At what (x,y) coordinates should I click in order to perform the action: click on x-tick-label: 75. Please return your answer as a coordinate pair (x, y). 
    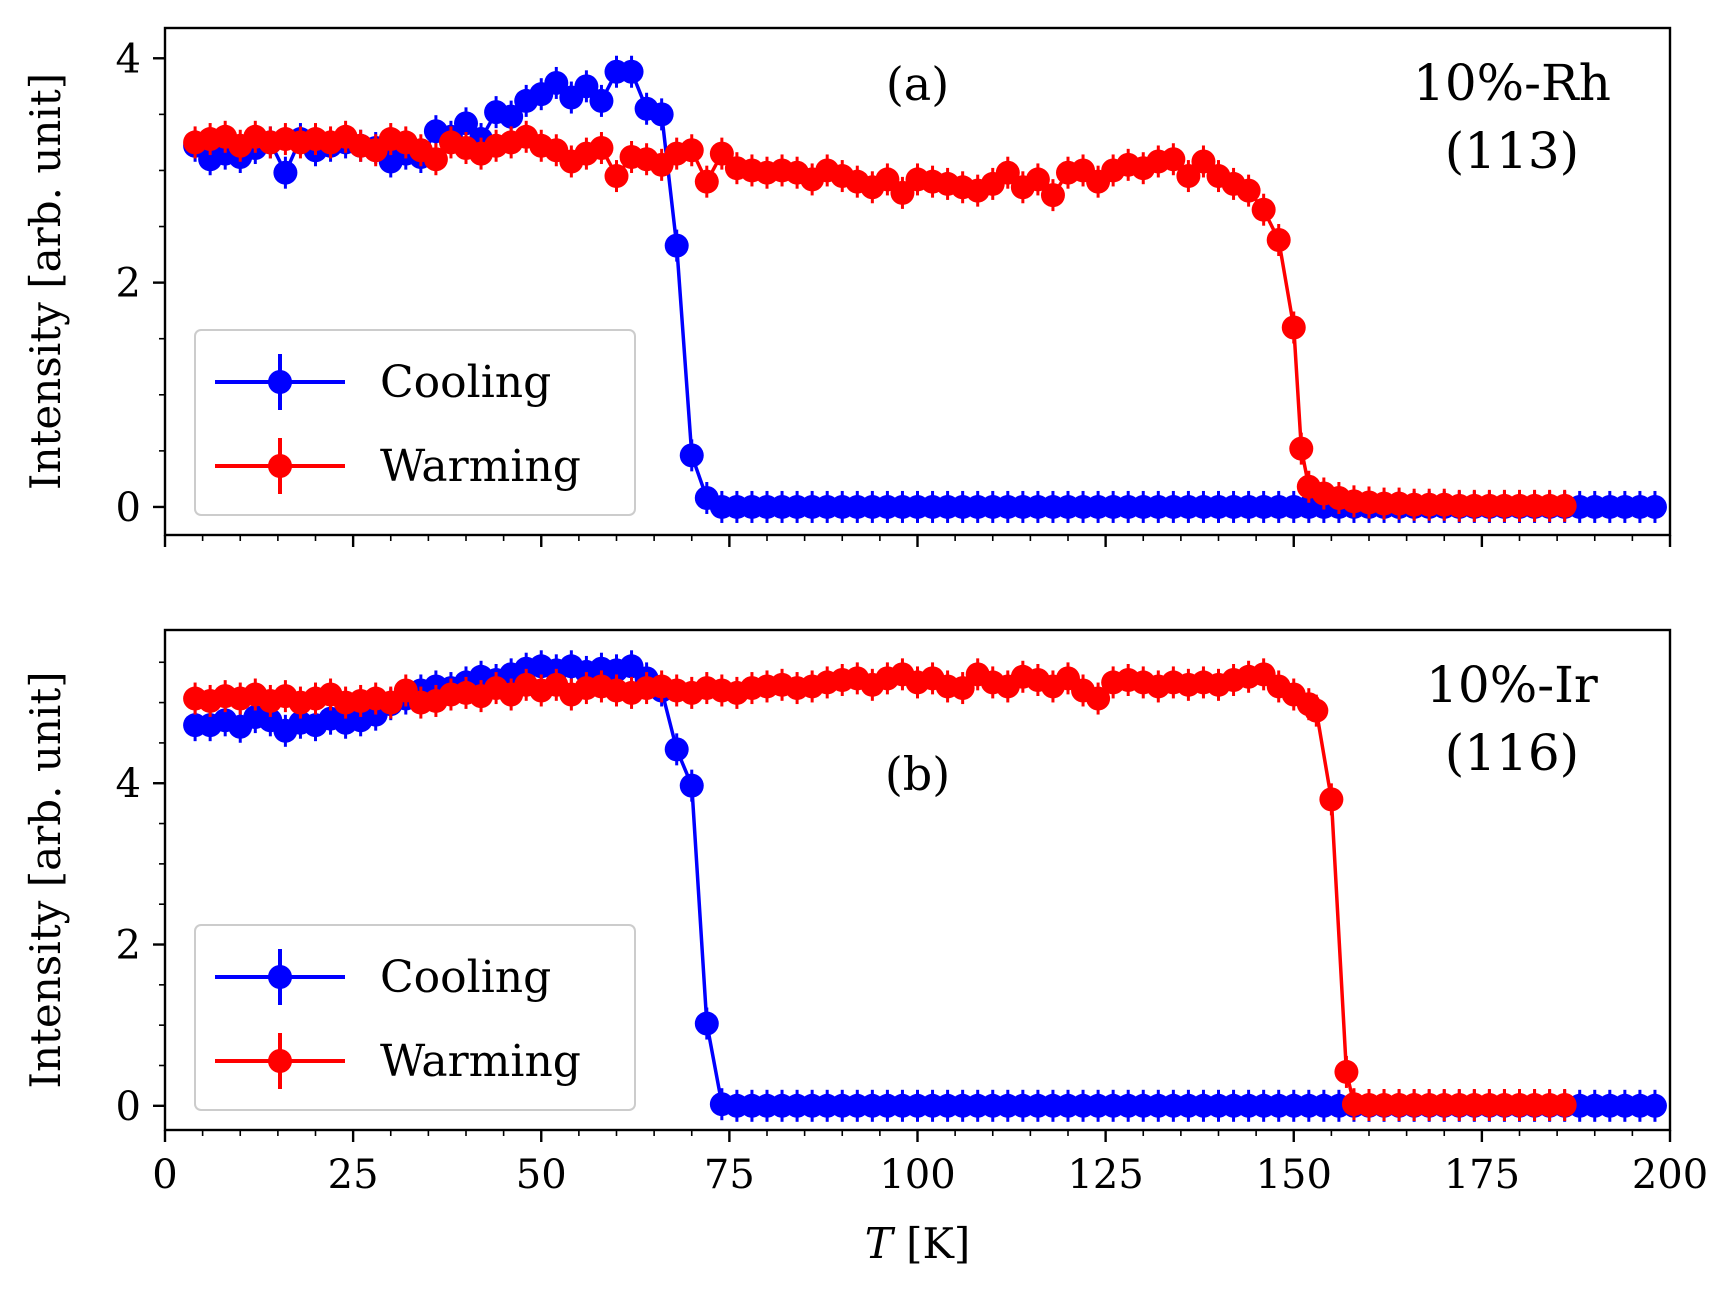
    Looking at the image, I should click on (729, 1175).